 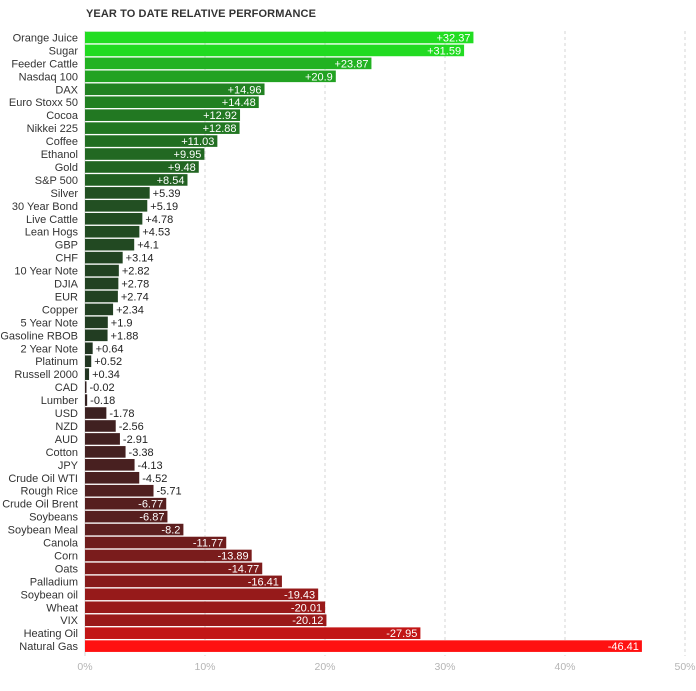 I want to click on value-label: +11.03, so click(x=197, y=142).